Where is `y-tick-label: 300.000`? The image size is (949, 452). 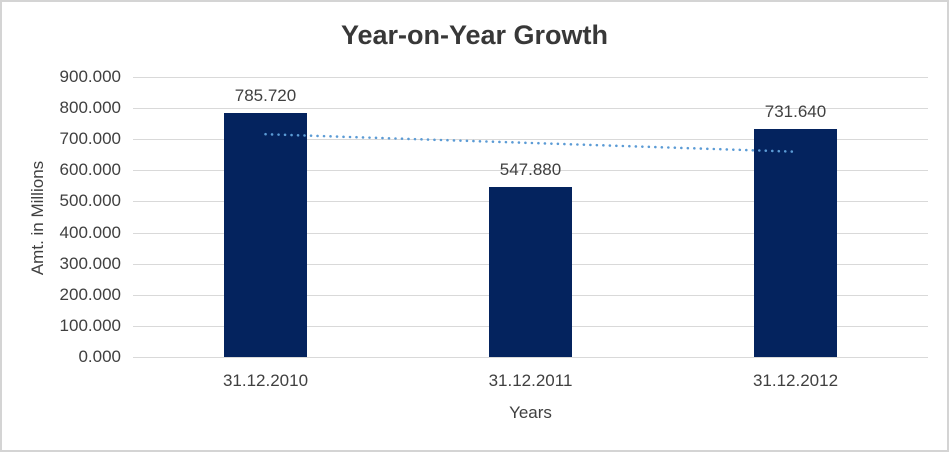
y-tick-label: 300.000 is located at coordinates (90, 263).